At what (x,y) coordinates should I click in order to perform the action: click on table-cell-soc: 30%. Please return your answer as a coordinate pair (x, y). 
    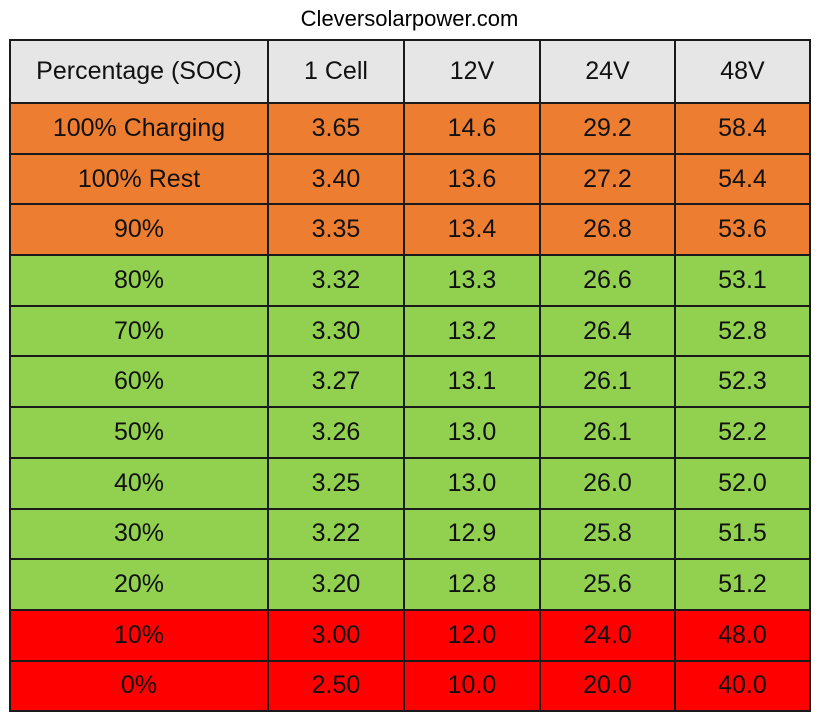
    Looking at the image, I should click on (139, 534).